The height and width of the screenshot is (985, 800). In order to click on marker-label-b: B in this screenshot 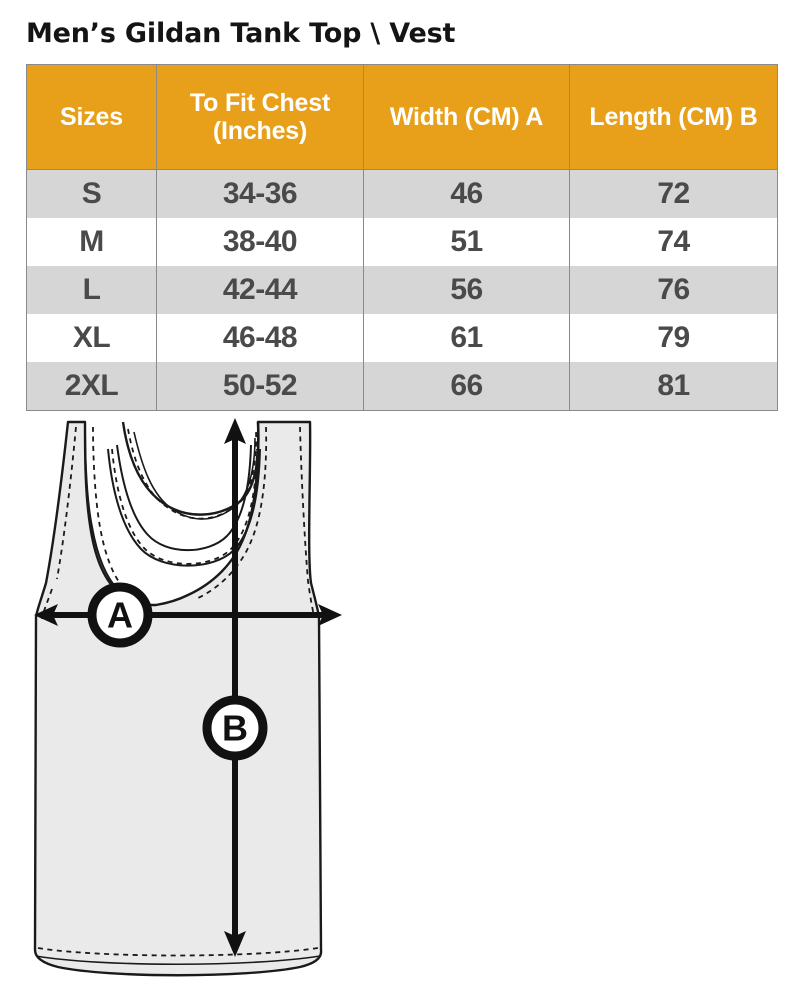, I will do `click(235, 728)`.